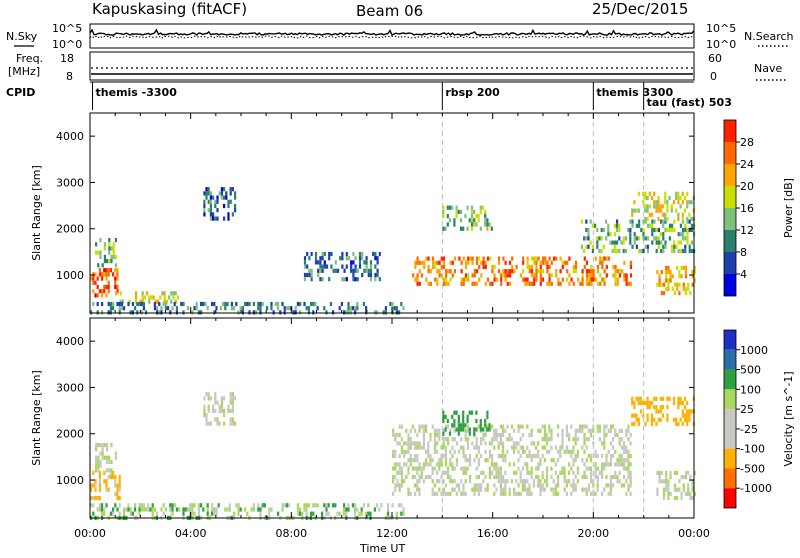 Image resolution: width=800 pixels, height=558 pixels. Describe the element at coordinates (640, 9) in the screenshot. I see `date-title: 25/Dec/2015` at that location.